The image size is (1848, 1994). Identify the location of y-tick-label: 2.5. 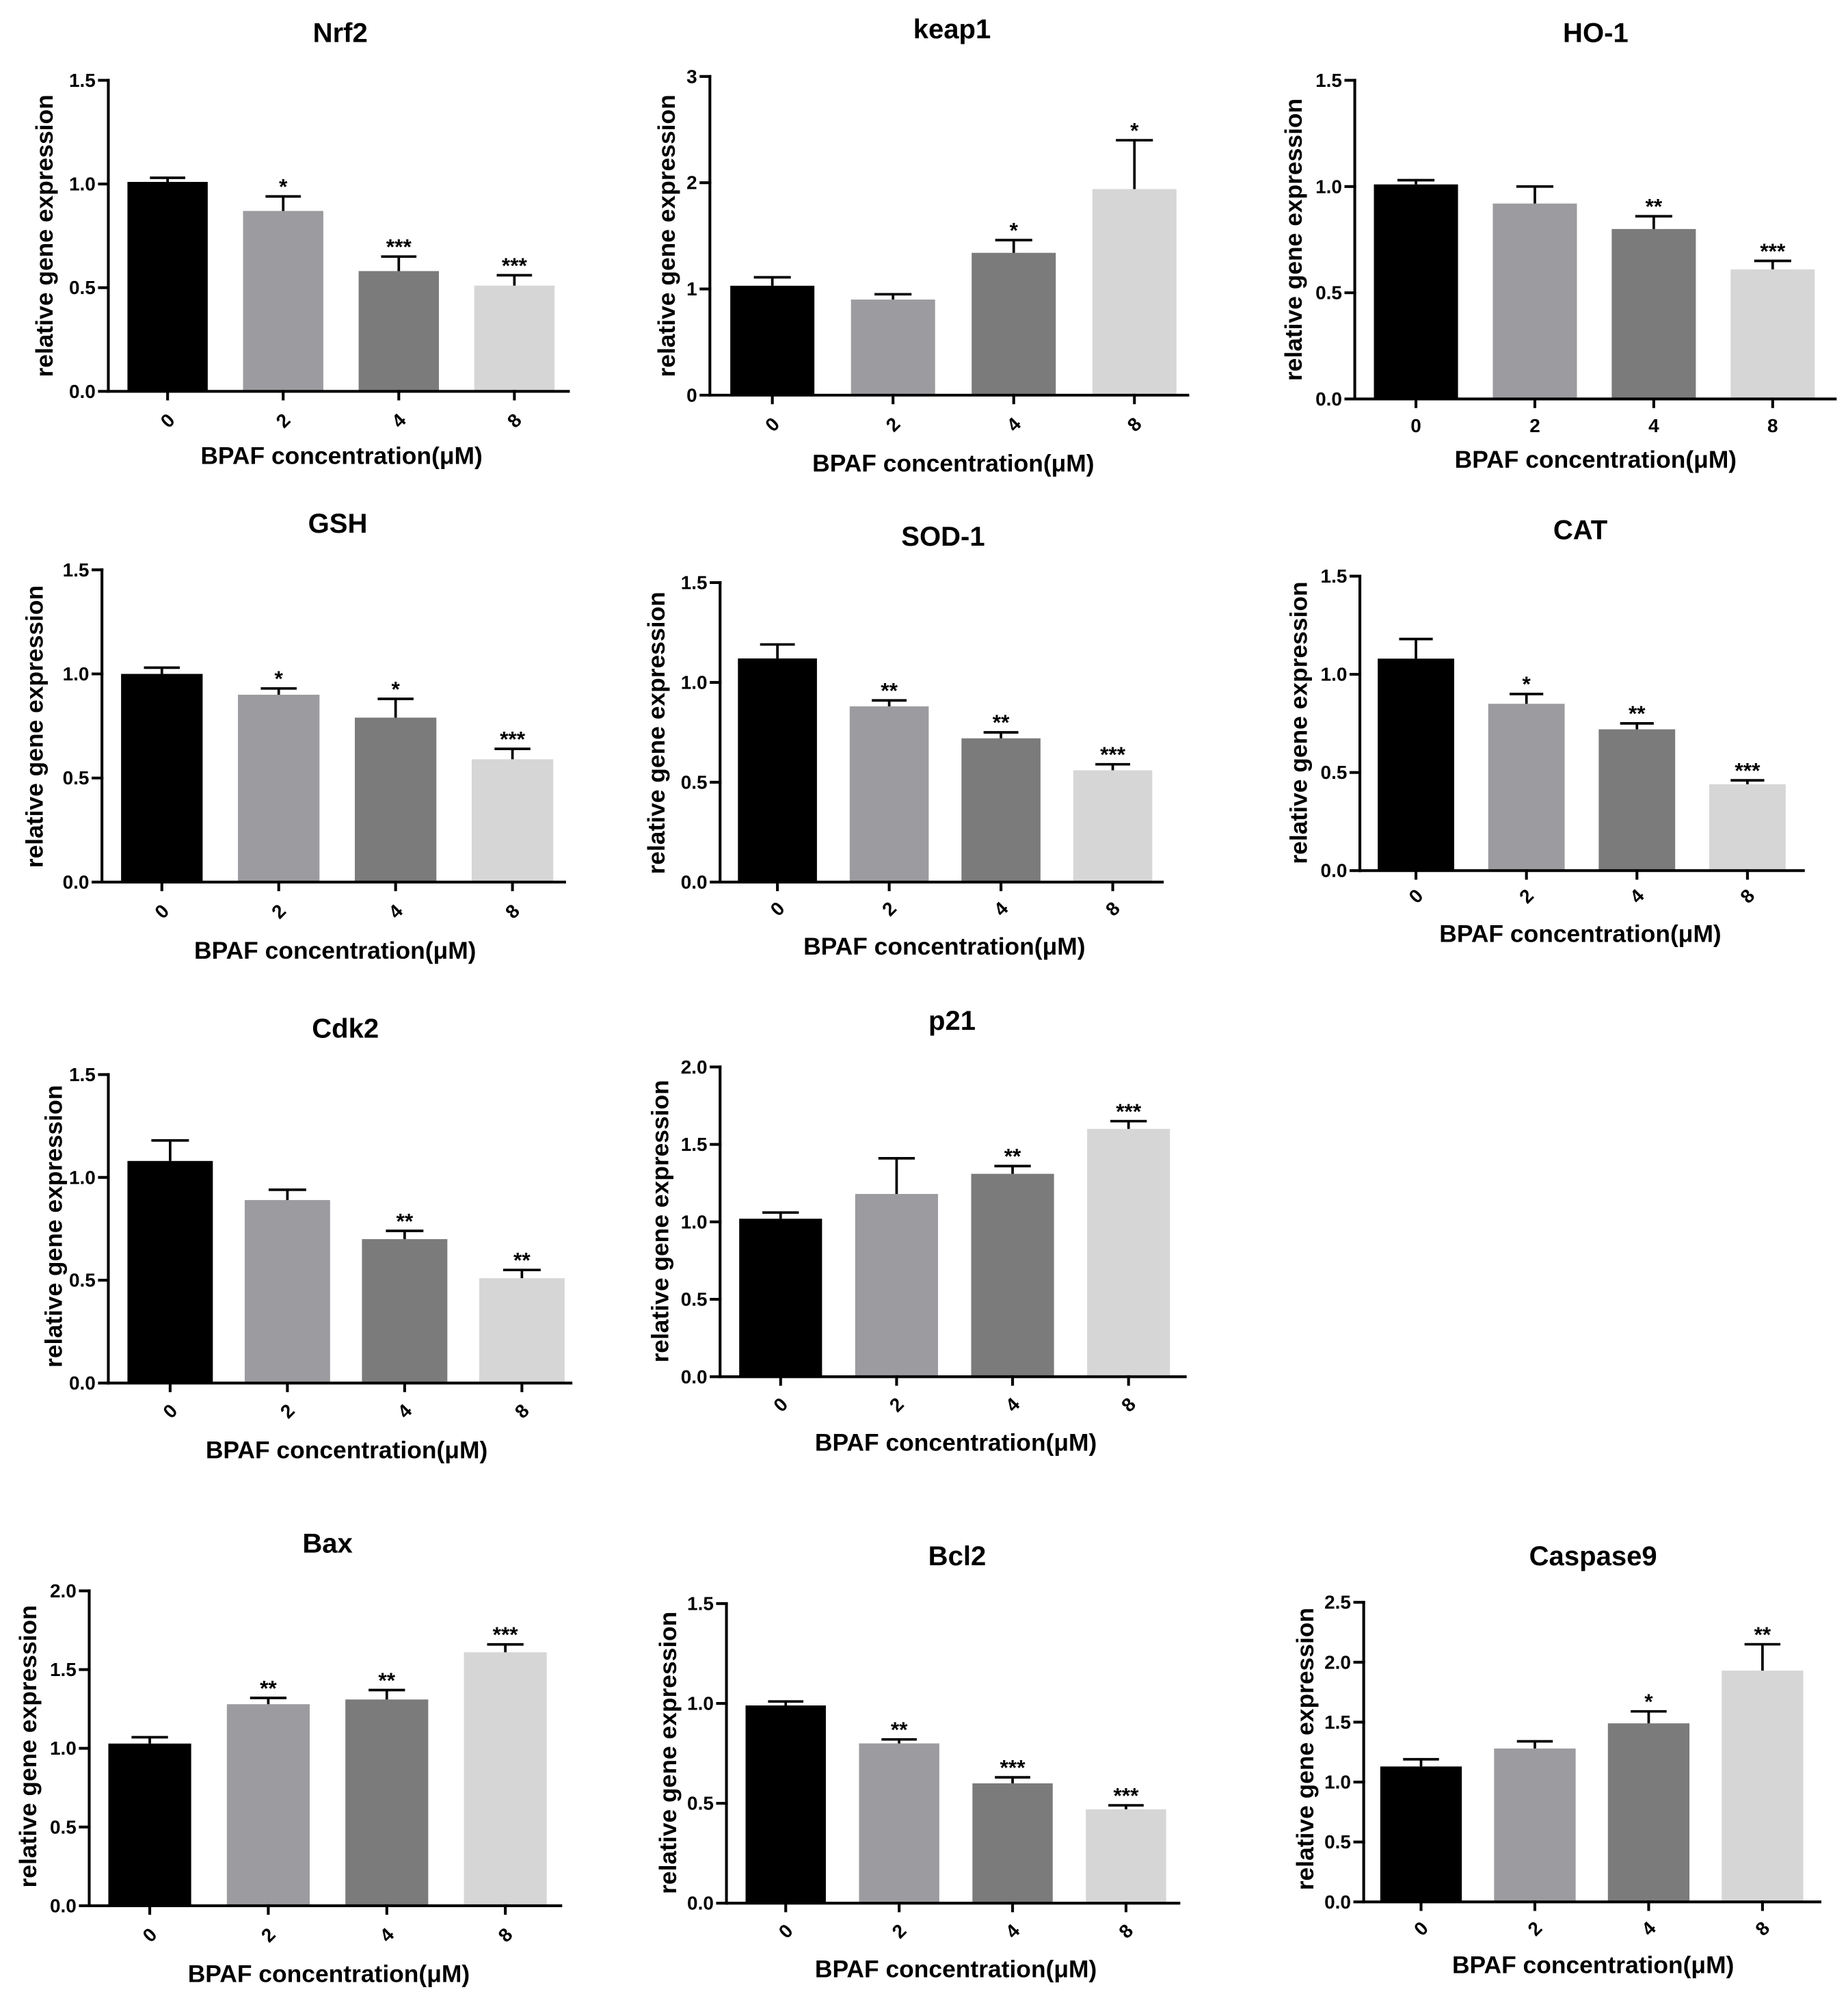
(1337, 1602).